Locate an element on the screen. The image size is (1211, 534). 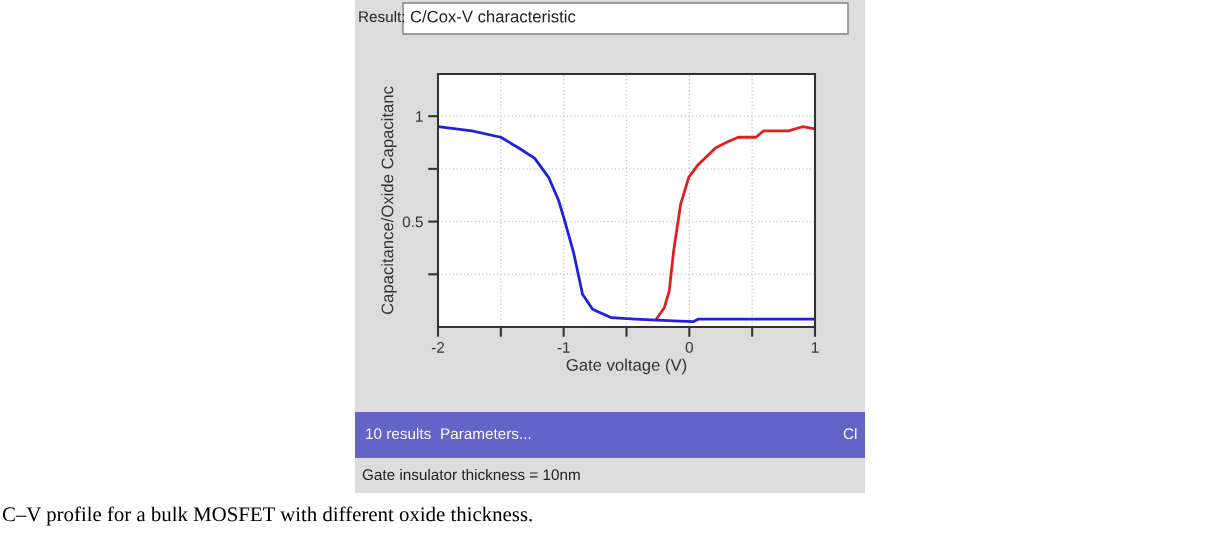
x-axis-title: Gate voltage (V) is located at coordinates (626, 366).